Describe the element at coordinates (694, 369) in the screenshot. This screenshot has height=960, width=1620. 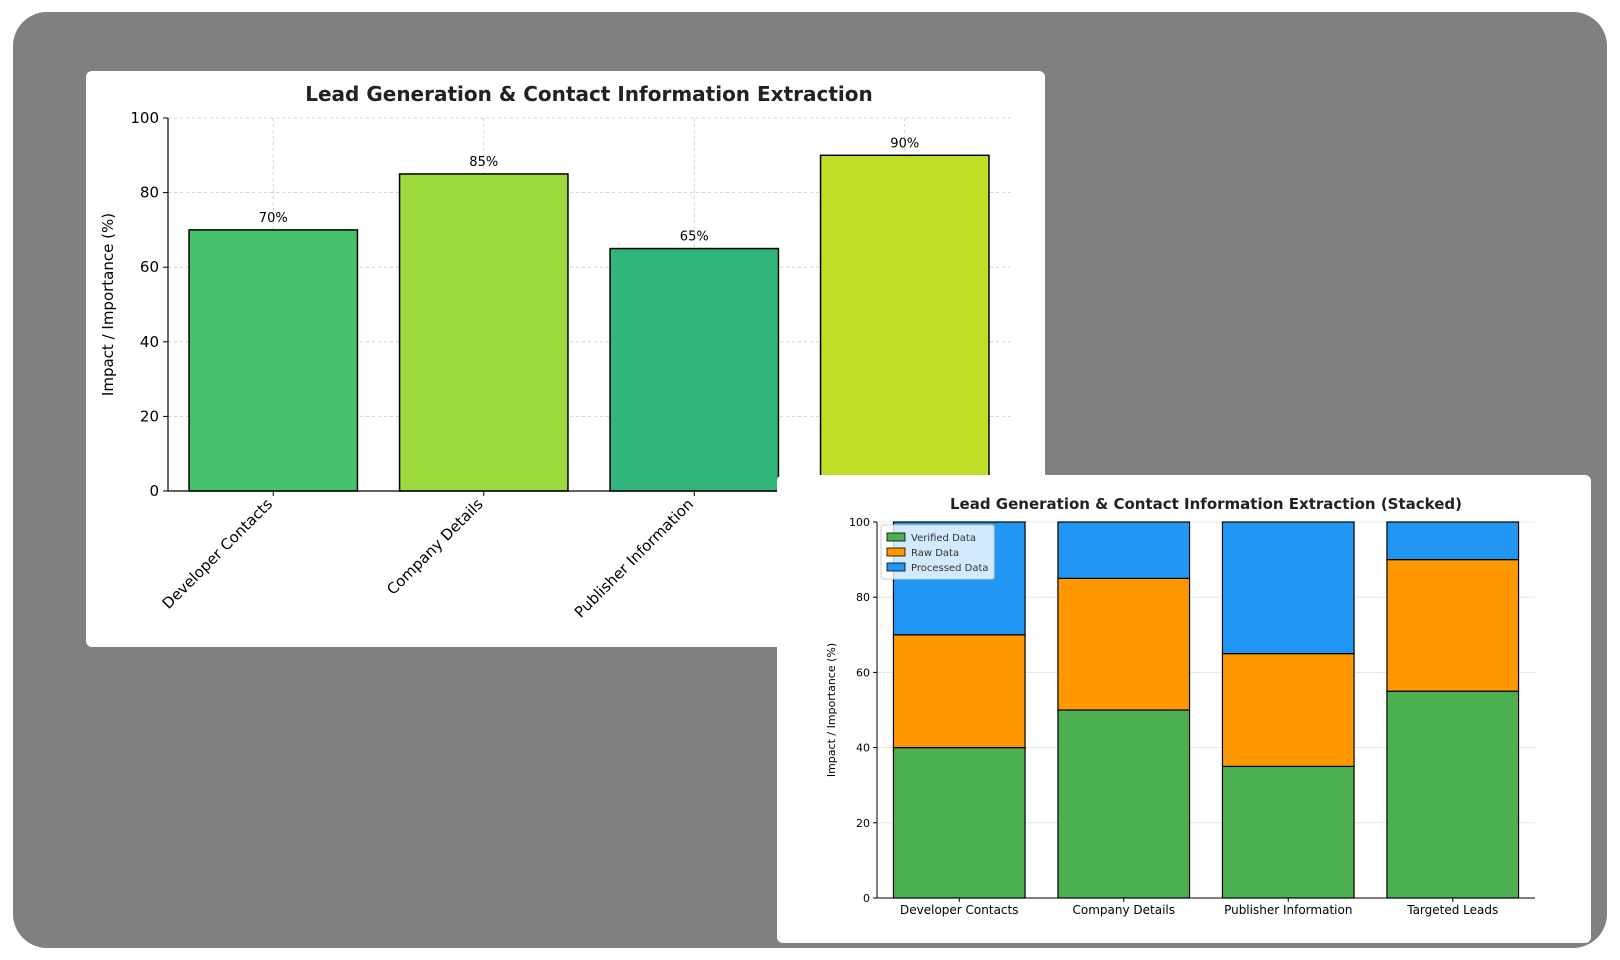
I see `bar-publisher-information` at that location.